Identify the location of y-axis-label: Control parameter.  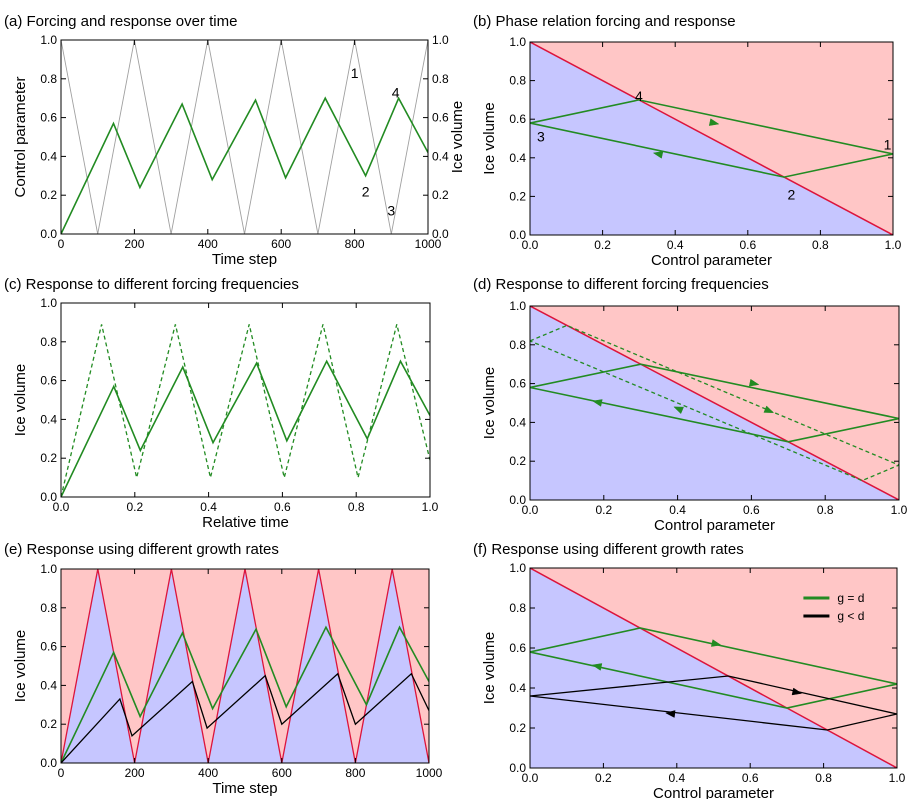
(20, 137).